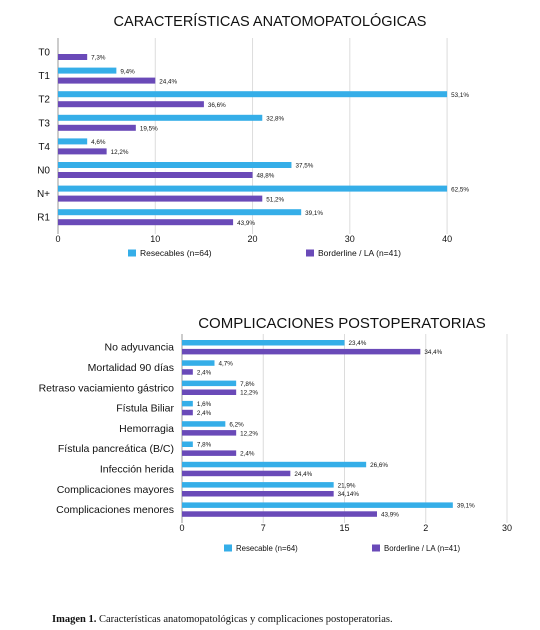  What do you see at coordinates (43, 194) in the screenshot?
I see `category-label: N+` at bounding box center [43, 194].